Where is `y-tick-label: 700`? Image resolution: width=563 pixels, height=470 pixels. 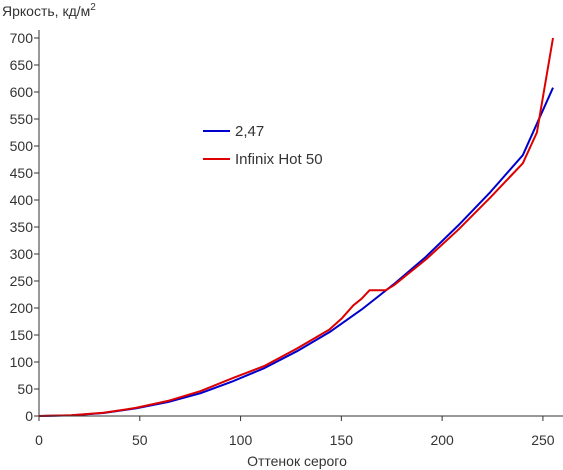
y-tick-label: 700 is located at coordinates (22, 38).